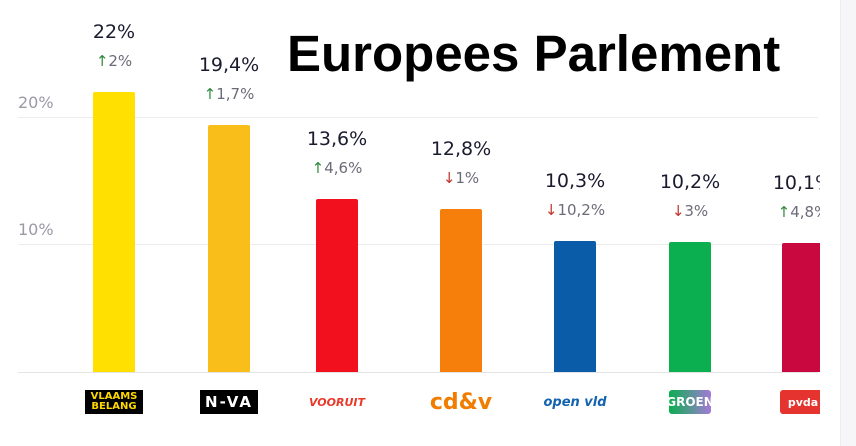  I want to click on party-logo: GROEN, so click(690, 402).